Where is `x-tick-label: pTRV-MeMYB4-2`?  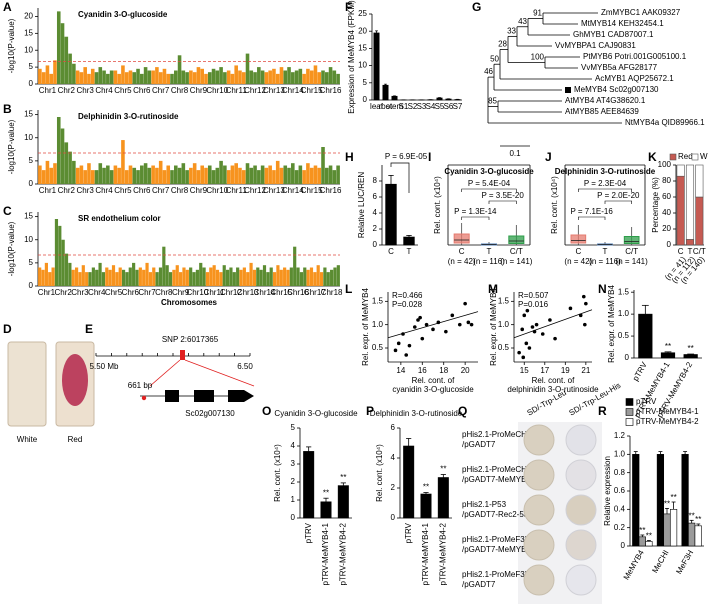
x-tick-label: pTRV-MeMYB4-2 is located at coordinates (342, 553).